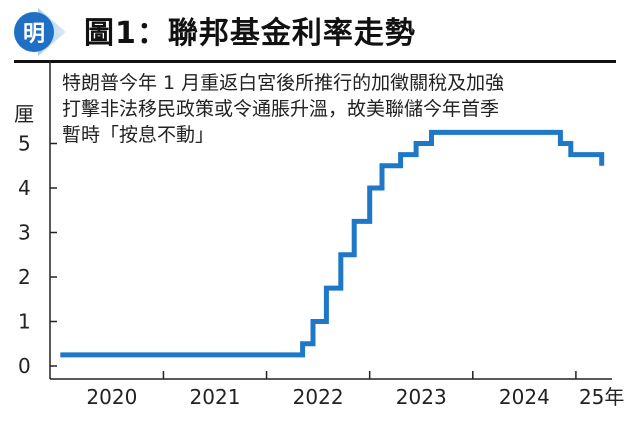  Describe the element at coordinates (24, 188) in the screenshot. I see `y-tick-label: 4` at that location.